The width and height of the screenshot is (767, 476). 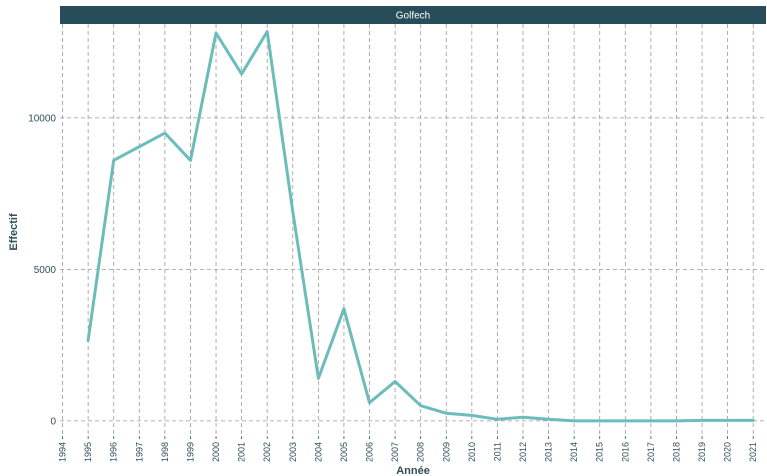 I want to click on x-tick-label: 2014, so click(x=574, y=452).